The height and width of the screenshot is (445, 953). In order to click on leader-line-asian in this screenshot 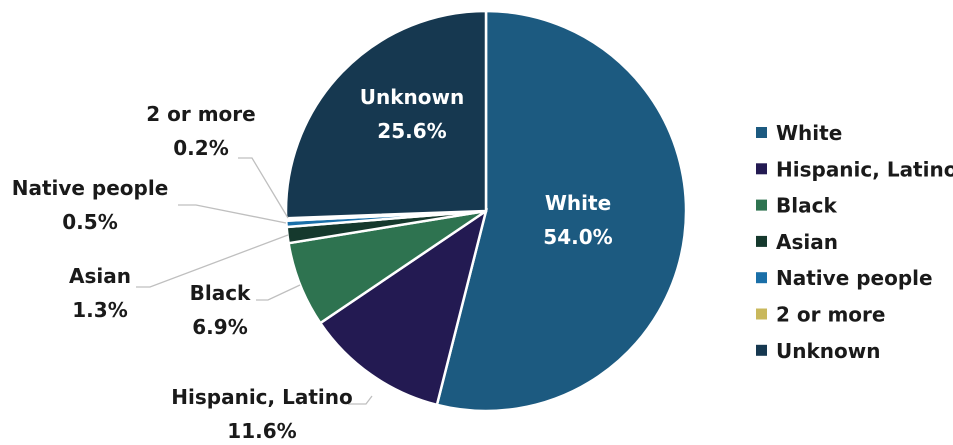, I will do `click(212, 261)`.